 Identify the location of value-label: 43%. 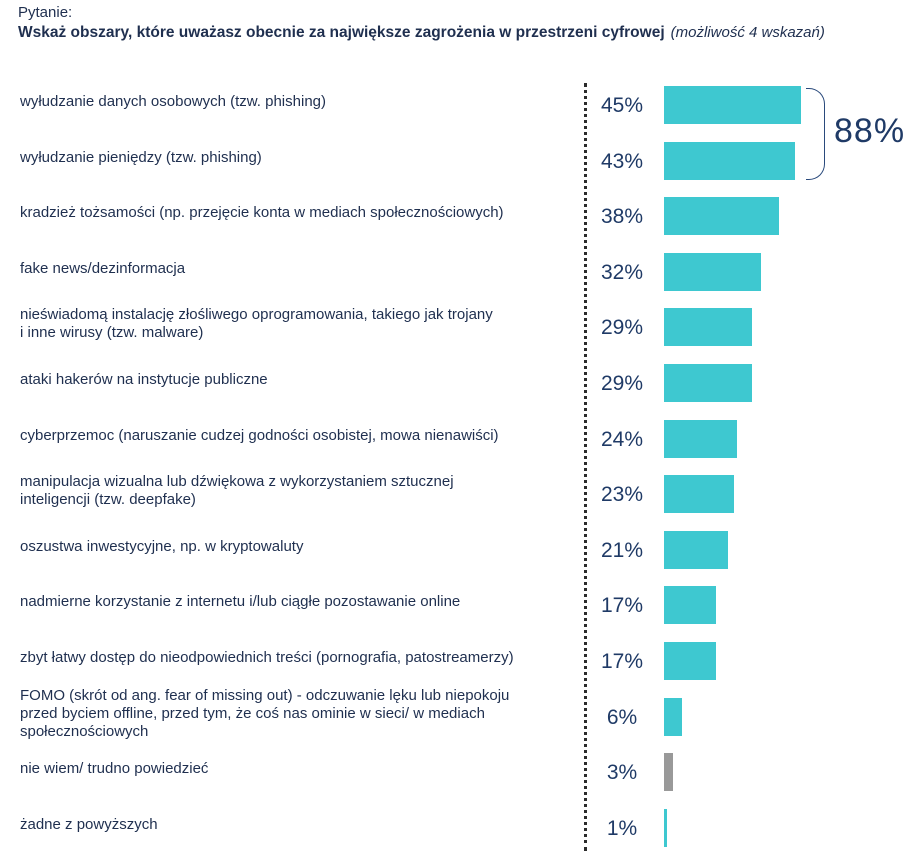
(622, 161).